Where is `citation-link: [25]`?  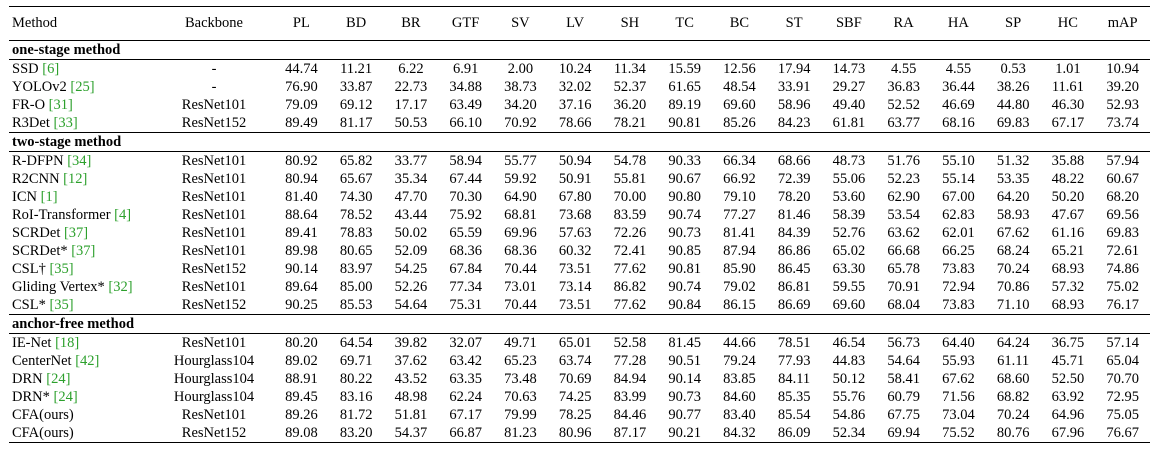
citation-link: [25] is located at coordinates (82, 86).